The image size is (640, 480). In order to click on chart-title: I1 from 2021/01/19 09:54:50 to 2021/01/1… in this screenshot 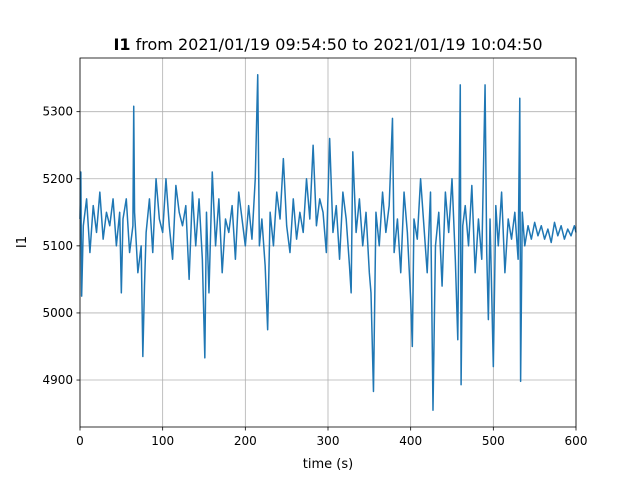, I will do `click(327, 44)`.